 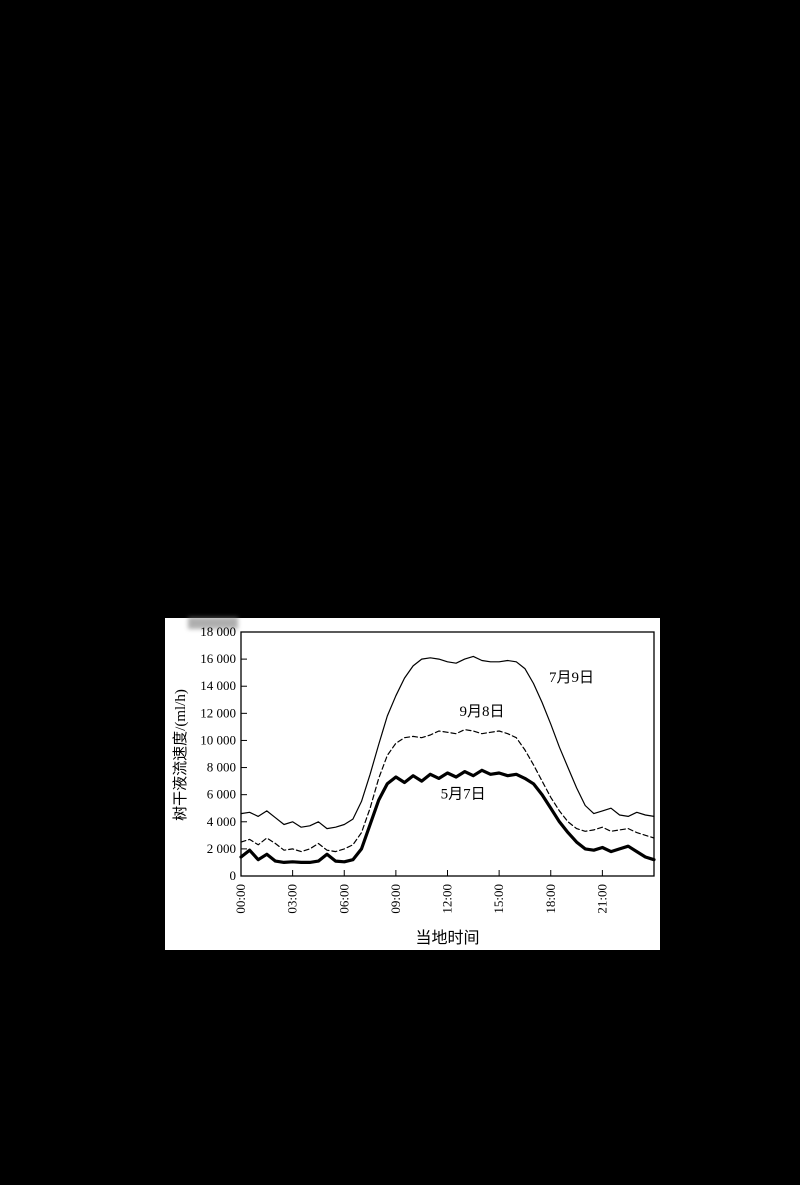 I want to click on y-tick-label: 16 000, so click(x=218, y=658).